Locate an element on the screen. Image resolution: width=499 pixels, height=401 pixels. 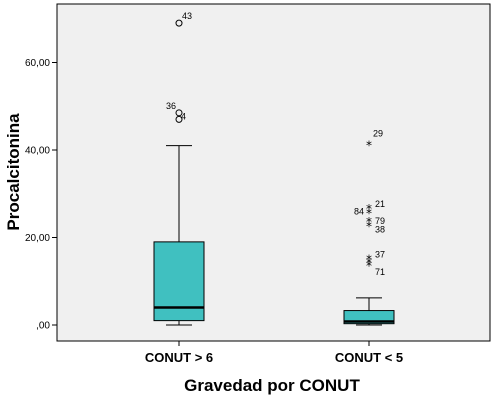
outlier-case-label: 84 is located at coordinates (359, 211).